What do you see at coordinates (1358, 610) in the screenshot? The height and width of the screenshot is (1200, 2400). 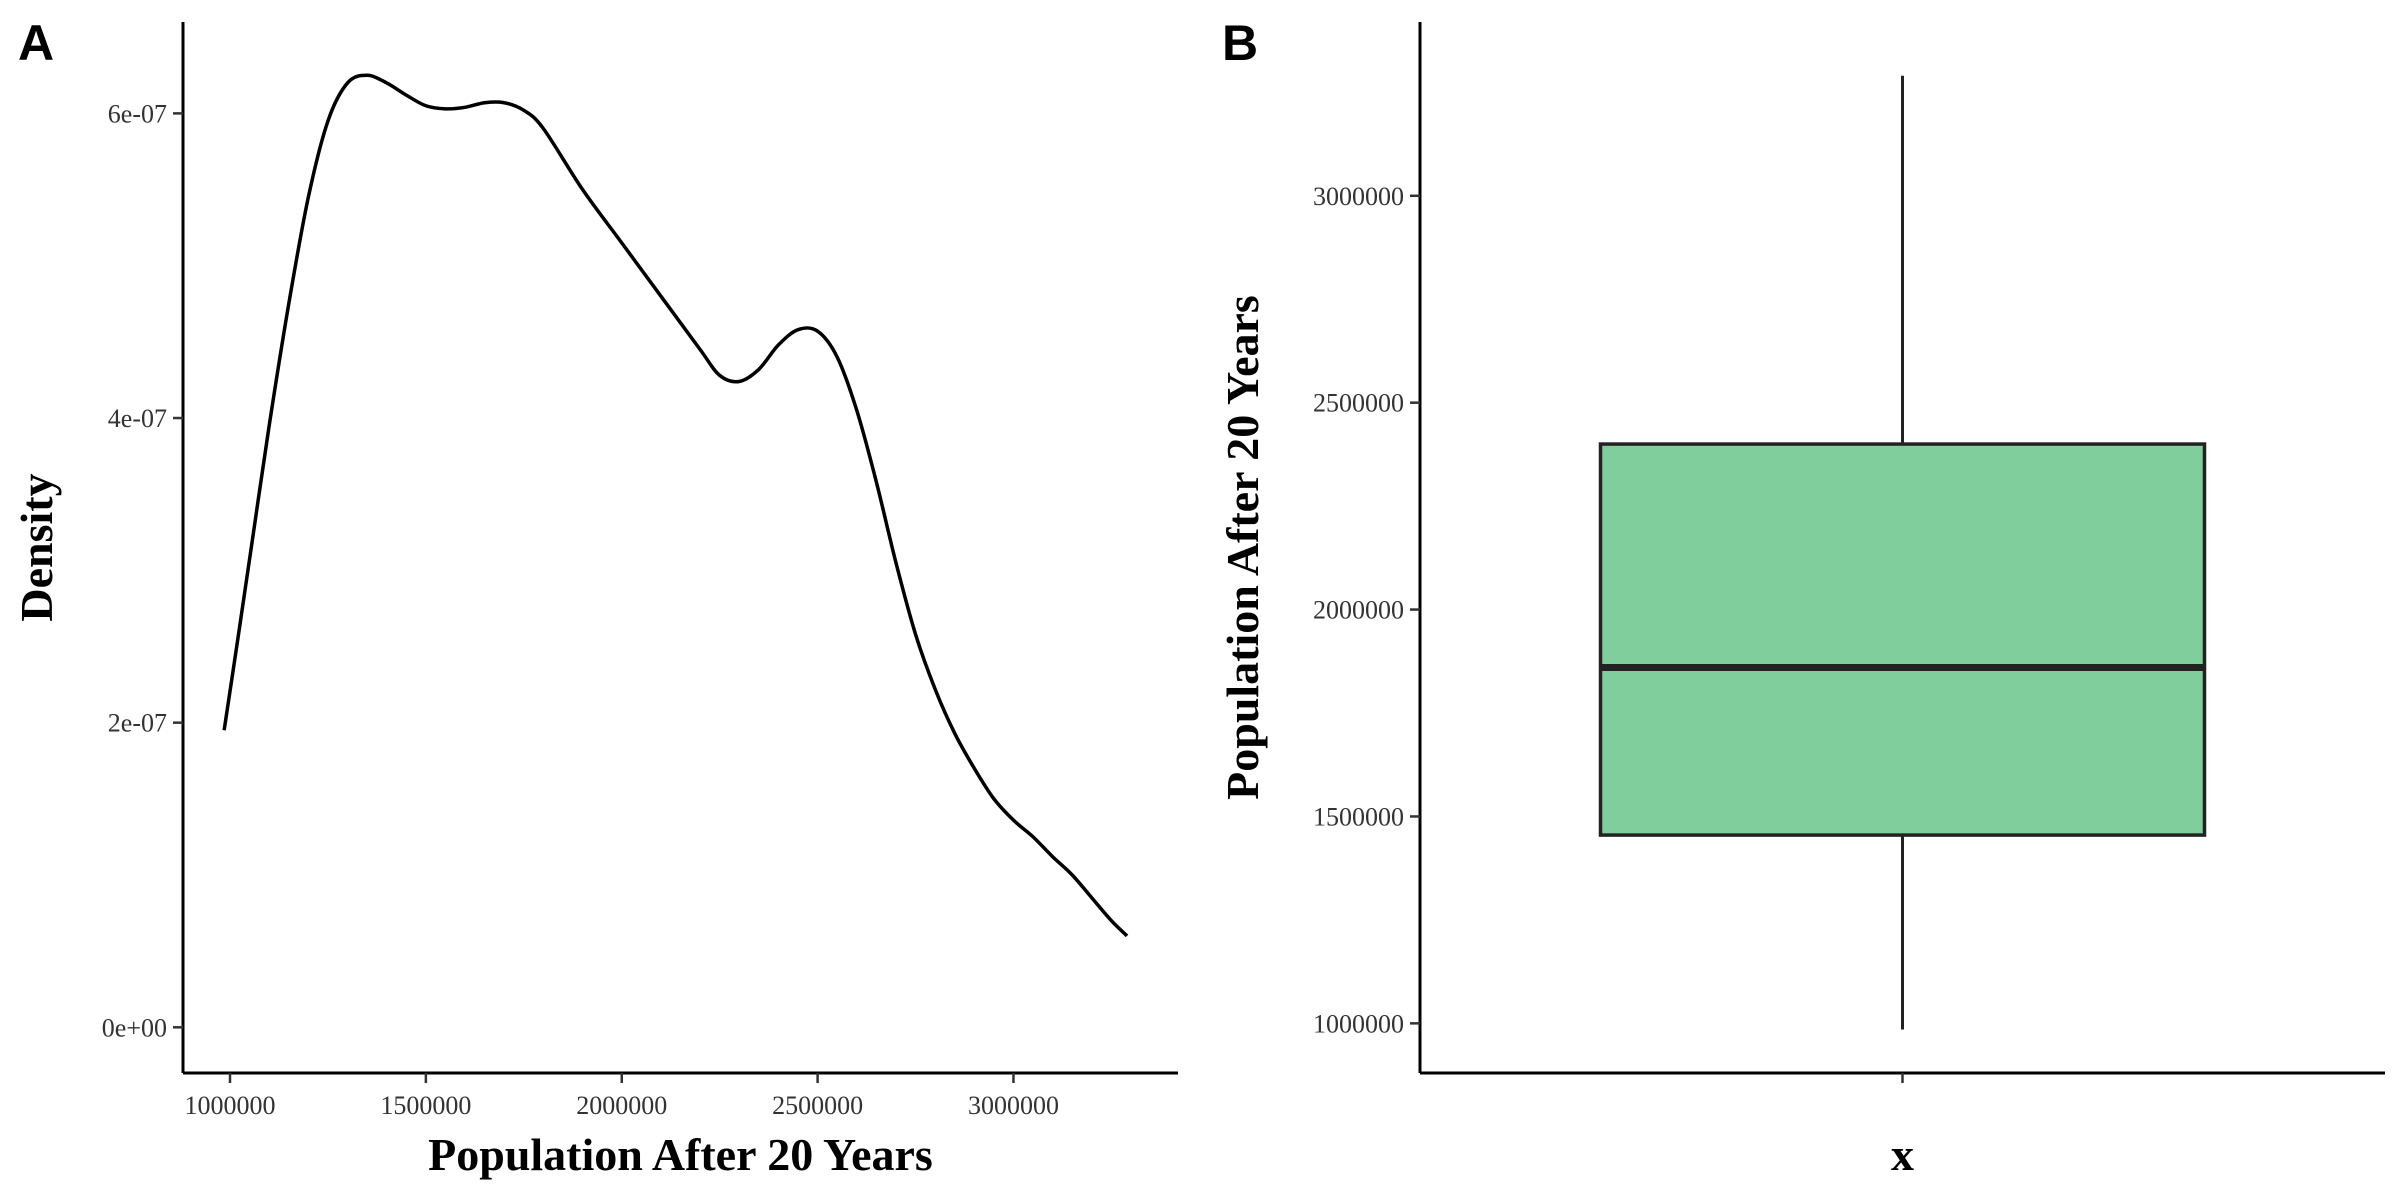 I see `b-y-tick-label: 2000000` at bounding box center [1358, 610].